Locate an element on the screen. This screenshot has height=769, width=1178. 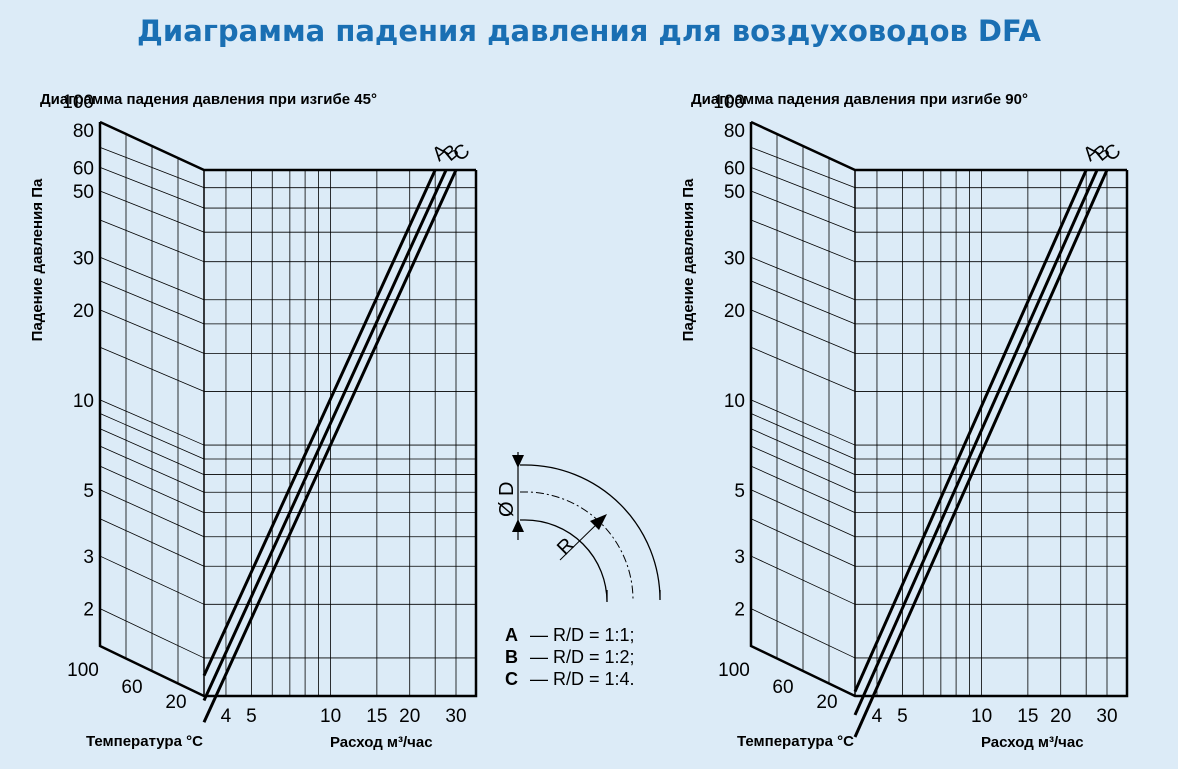
bend-inner-arc is located at coordinates (564, 561).